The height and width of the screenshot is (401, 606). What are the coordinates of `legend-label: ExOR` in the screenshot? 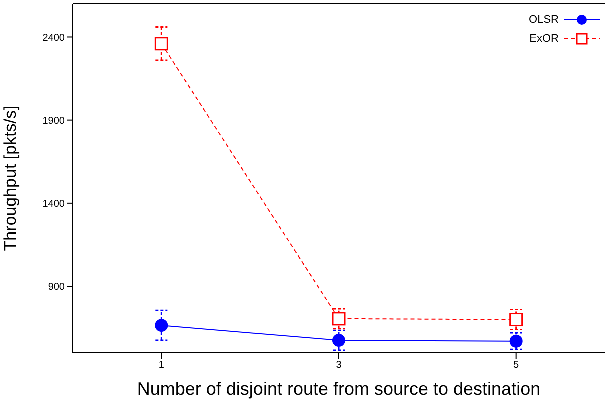 It's located at (544, 38).